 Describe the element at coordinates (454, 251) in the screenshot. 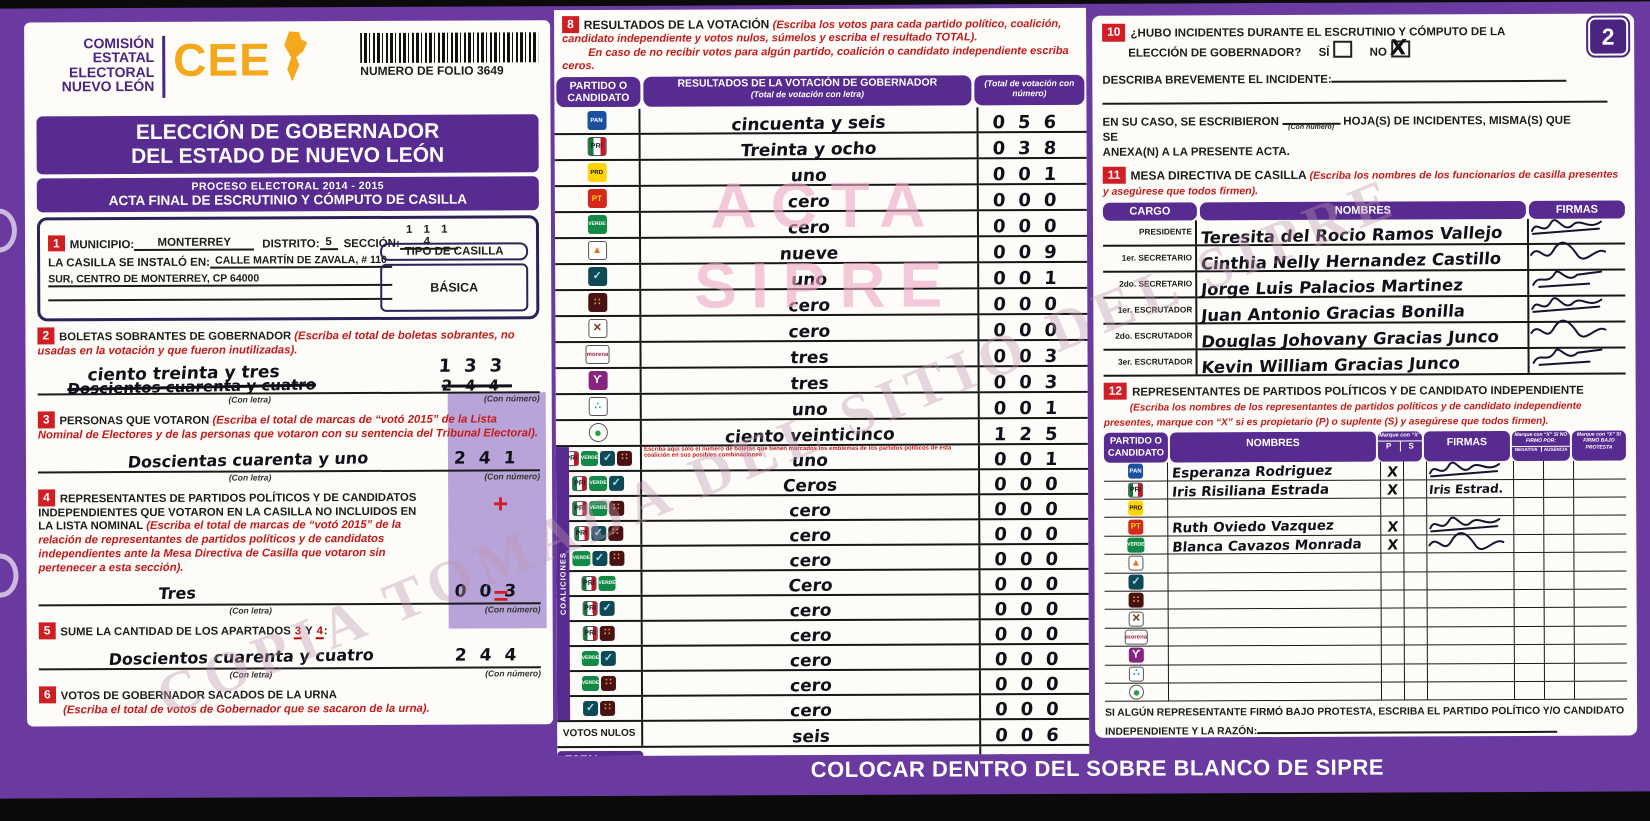

I see `tipo-casilla-label: TIPO DE CASILLA` at that location.